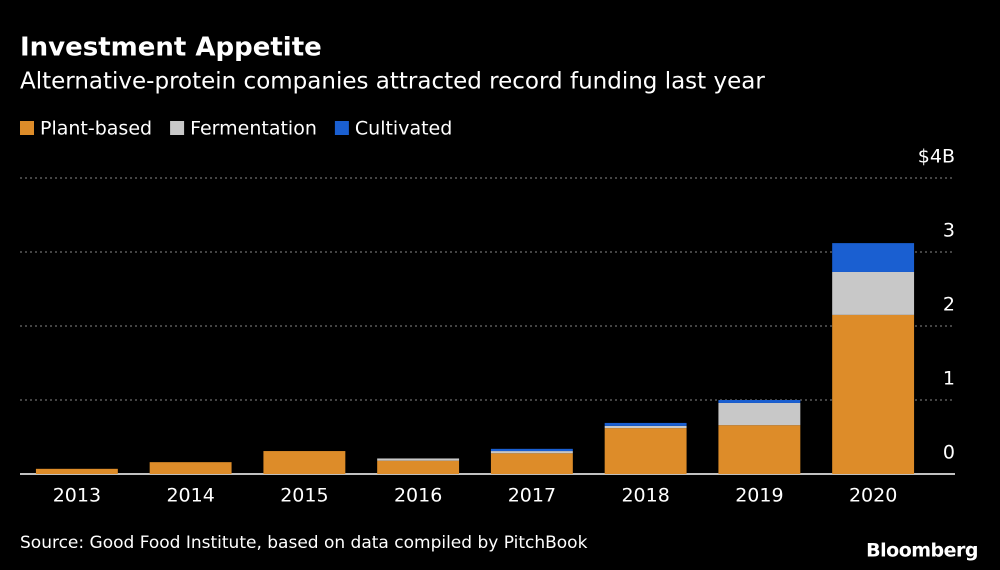 The image size is (1000, 570). What do you see at coordinates (253, 129) in the screenshot?
I see `legend-label: Fermentation` at bounding box center [253, 129].